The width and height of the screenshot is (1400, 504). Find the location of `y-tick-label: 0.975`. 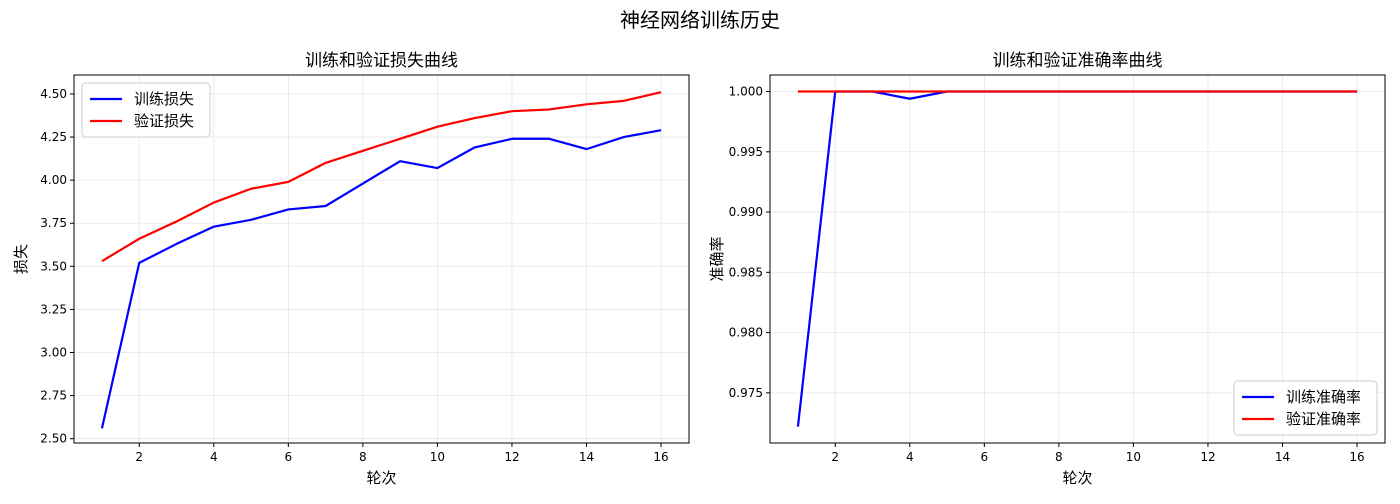

y-tick-label: 0.975 is located at coordinates (746, 393).